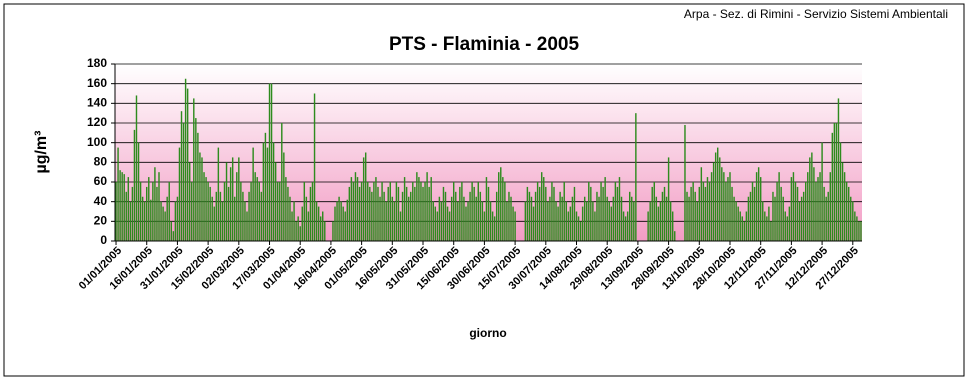 The image size is (968, 380). I want to click on x-axis-label: giorno, so click(487, 333).